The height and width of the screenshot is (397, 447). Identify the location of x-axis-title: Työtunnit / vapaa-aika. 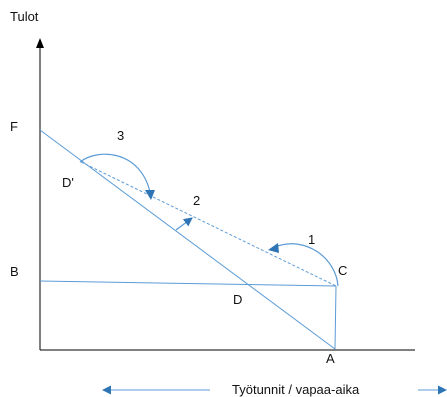
(296, 389).